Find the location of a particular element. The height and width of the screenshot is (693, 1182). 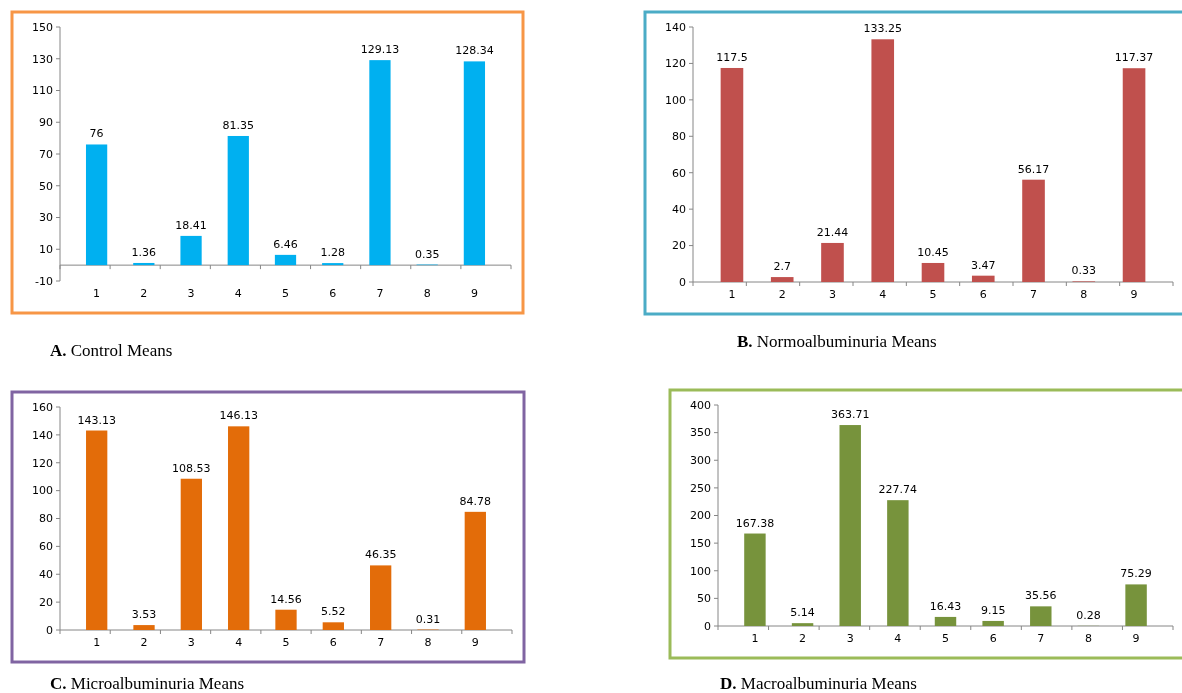

data-label: 167.38 is located at coordinates (755, 523).